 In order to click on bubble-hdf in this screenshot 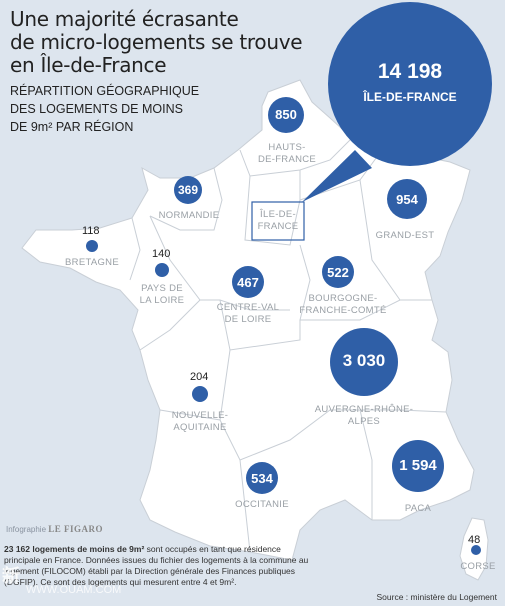, I will do `click(286, 115)`.